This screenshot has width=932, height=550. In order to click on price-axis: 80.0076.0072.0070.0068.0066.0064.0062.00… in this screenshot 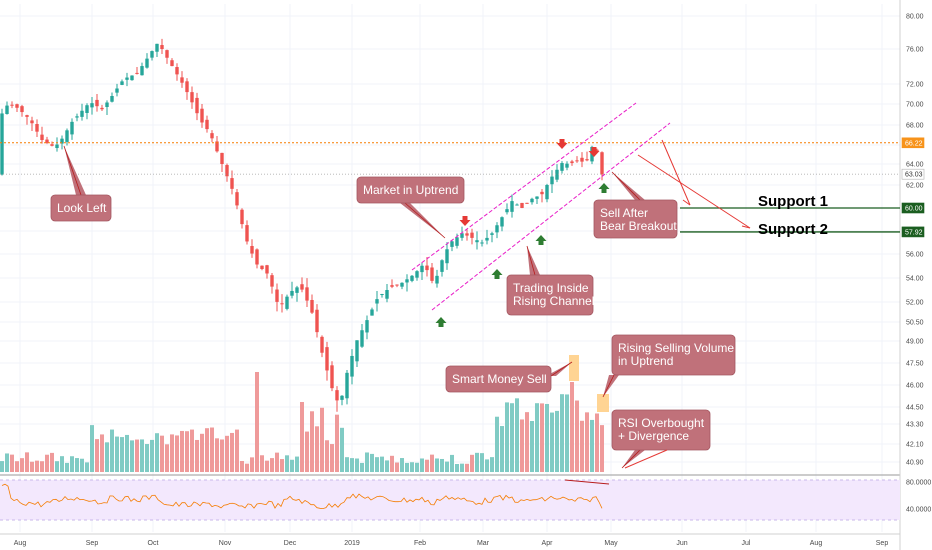, I will do `click(913, 240)`.